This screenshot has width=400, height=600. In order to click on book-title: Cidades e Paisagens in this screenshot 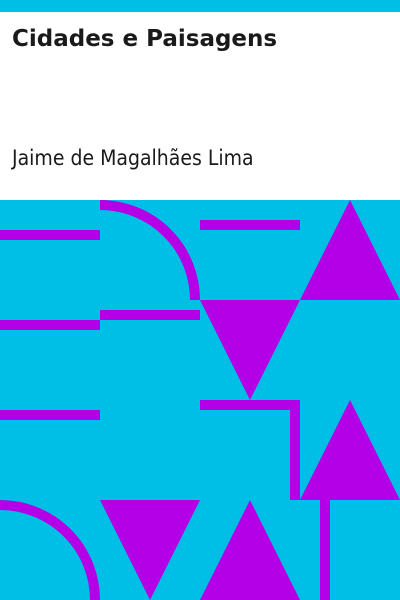, I will do `click(145, 39)`.